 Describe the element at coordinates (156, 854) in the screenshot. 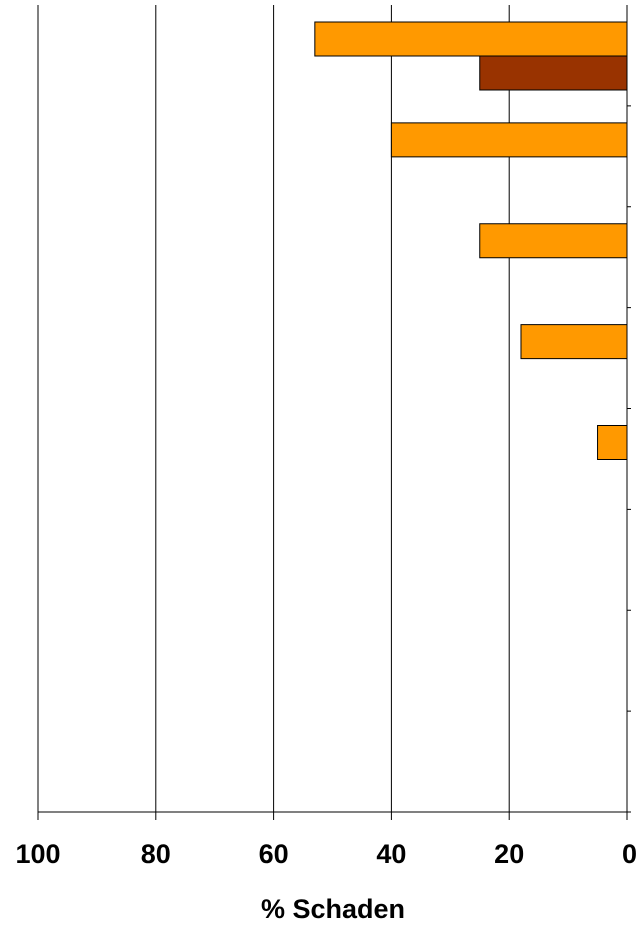

I see `x-tick-label-1: 80` at that location.